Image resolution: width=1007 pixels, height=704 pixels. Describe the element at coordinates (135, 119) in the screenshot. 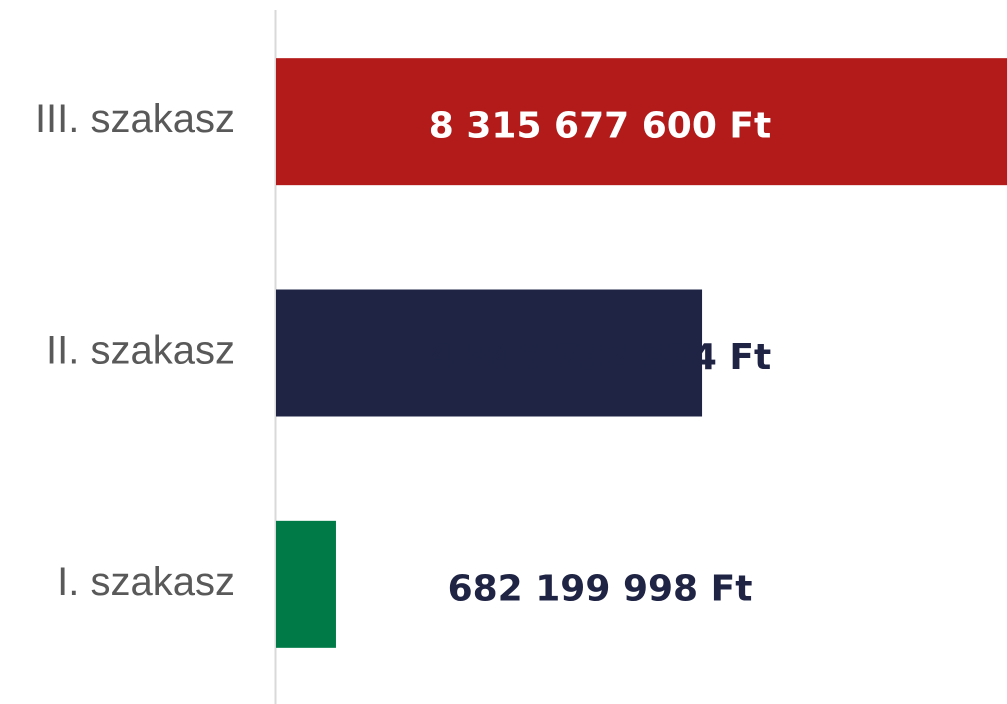

I see `category-label: III. szakasz` at that location.